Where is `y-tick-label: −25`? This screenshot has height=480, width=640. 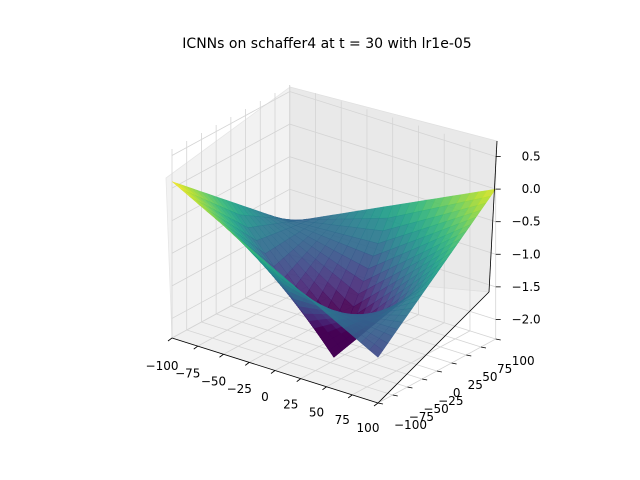 y-tick-label: −25 is located at coordinates (450, 401).